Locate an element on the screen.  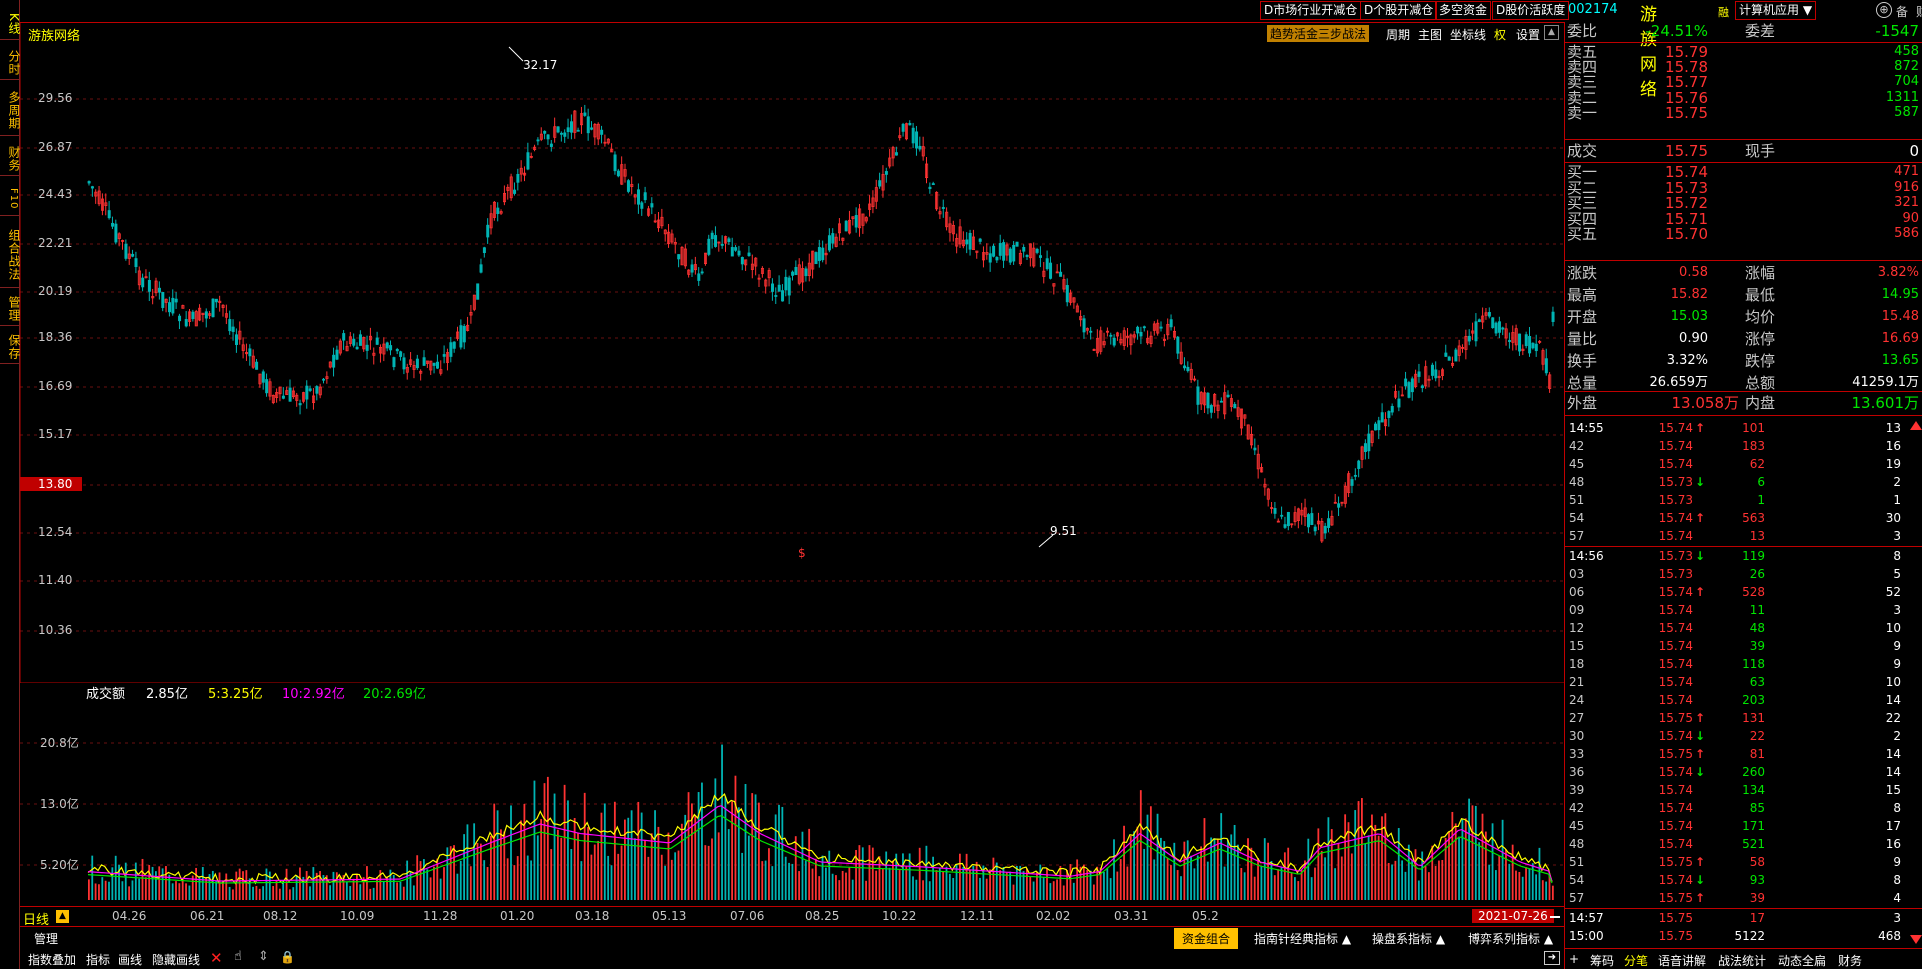
minus-icon is located at coordinates (1555, 917).